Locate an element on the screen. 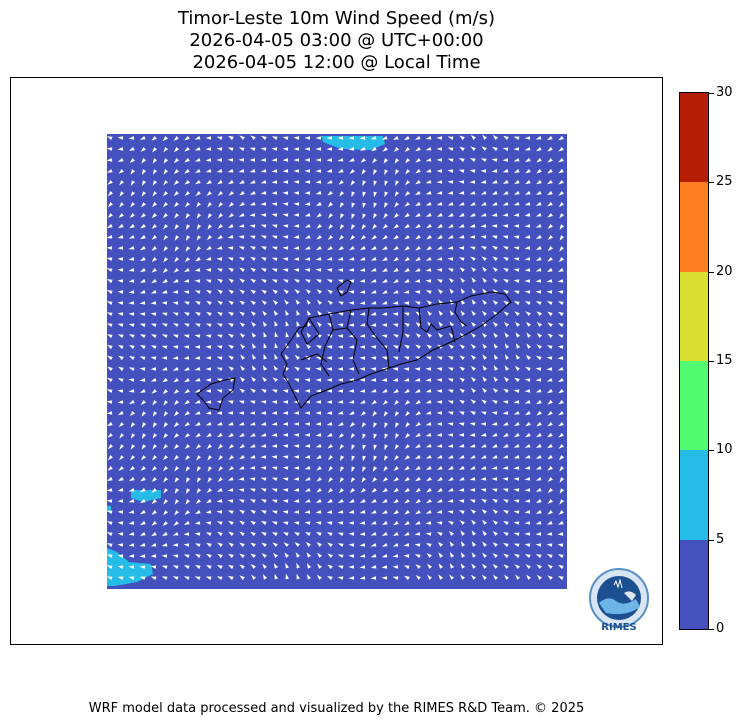  wind-patch-edge is located at coordinates (109, 509).